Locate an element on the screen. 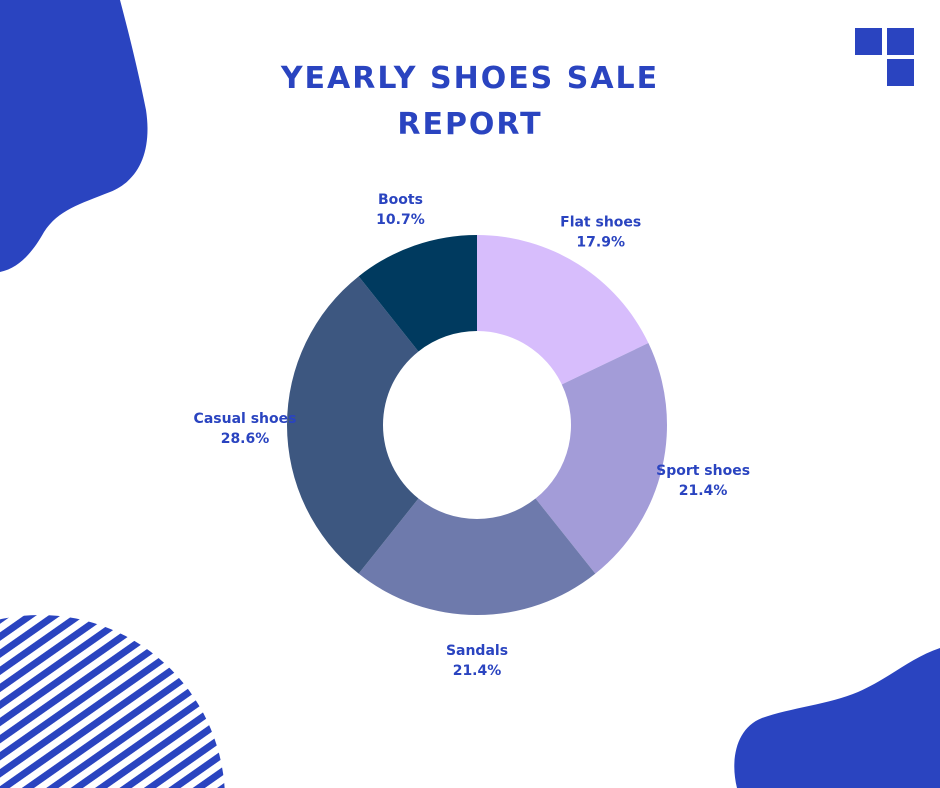 Image resolution: width=940 pixels, height=788 pixels. donut-slice-casual-shoes is located at coordinates (353, 425).